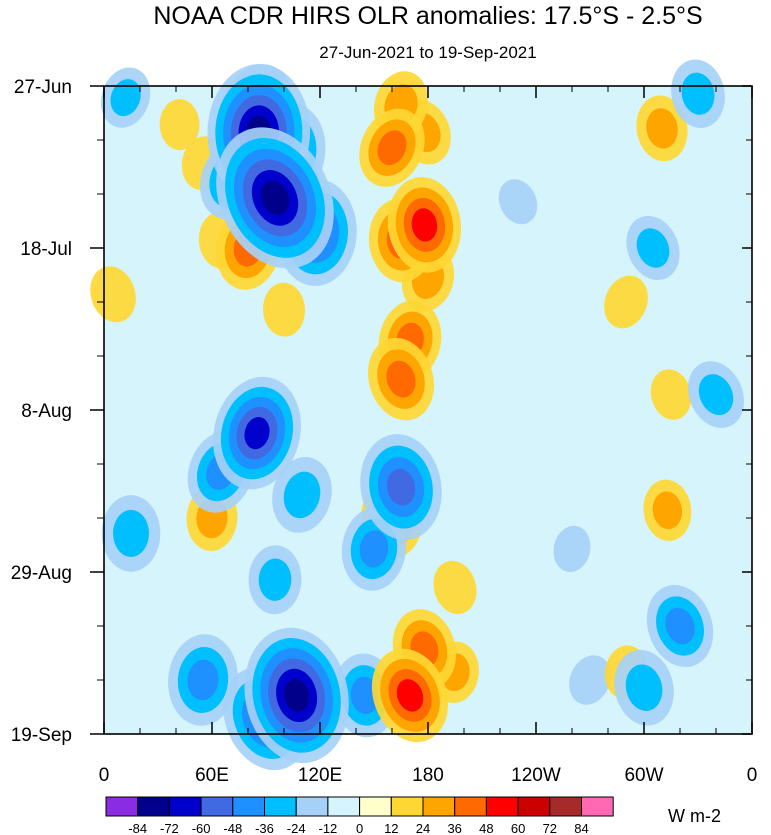 Image resolution: width=771 pixels, height=835 pixels. What do you see at coordinates (46, 249) in the screenshot?
I see `y-tick-label: 18-Jul` at bounding box center [46, 249].